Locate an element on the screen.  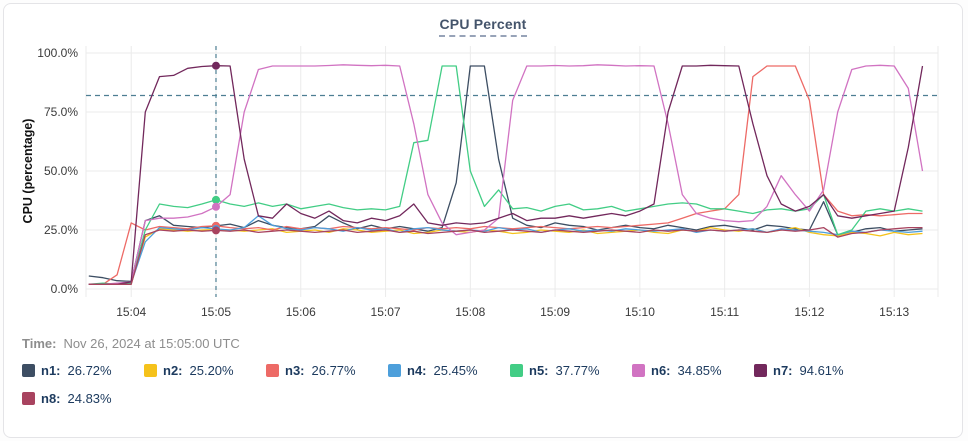
legend-item-n3: n3: 26.77% is located at coordinates (327, 370).